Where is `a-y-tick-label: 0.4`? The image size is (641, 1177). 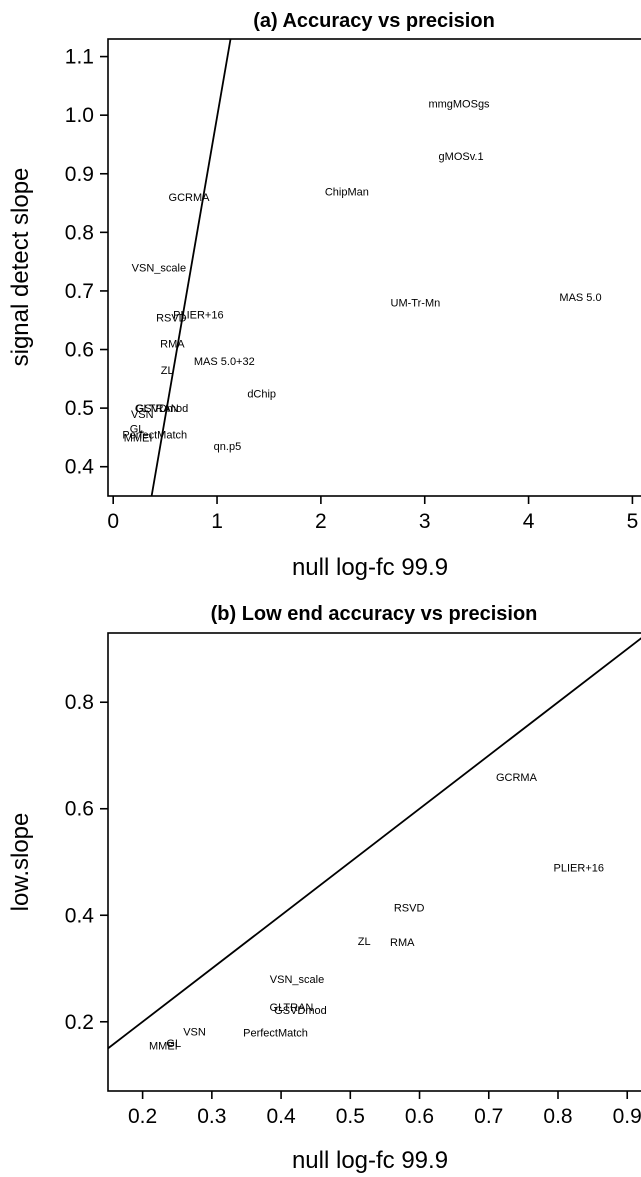 a-y-tick-label: 0.4 is located at coordinates (80, 467).